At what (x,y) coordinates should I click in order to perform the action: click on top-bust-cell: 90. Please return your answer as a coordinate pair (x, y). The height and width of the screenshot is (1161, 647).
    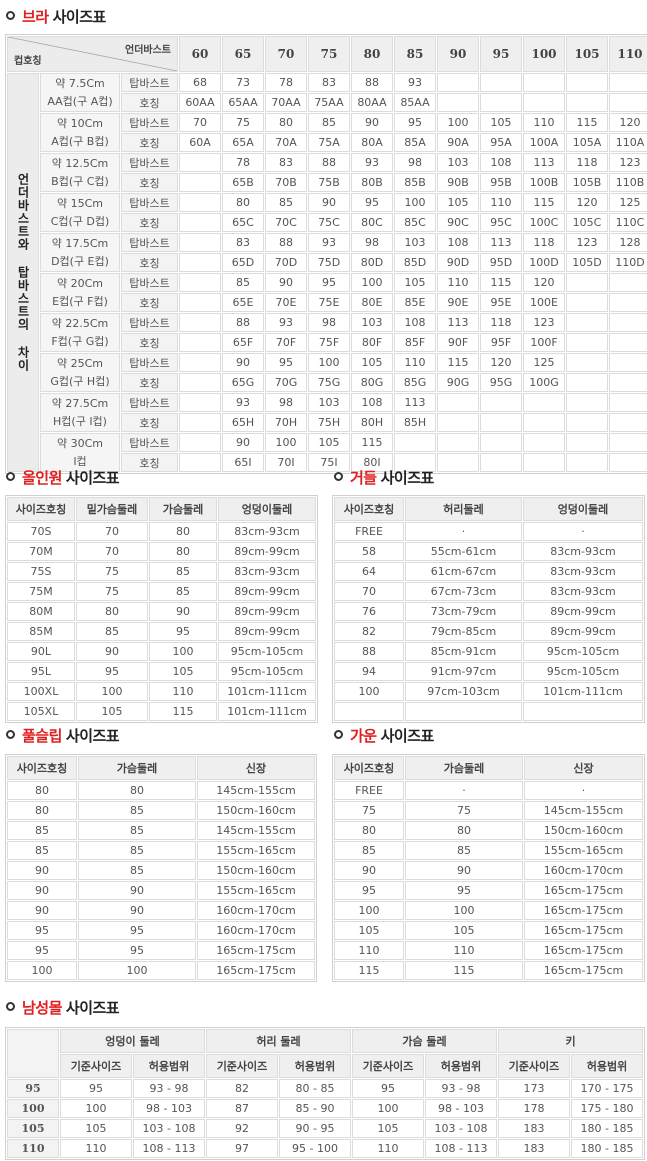
    Looking at the image, I should click on (243, 442).